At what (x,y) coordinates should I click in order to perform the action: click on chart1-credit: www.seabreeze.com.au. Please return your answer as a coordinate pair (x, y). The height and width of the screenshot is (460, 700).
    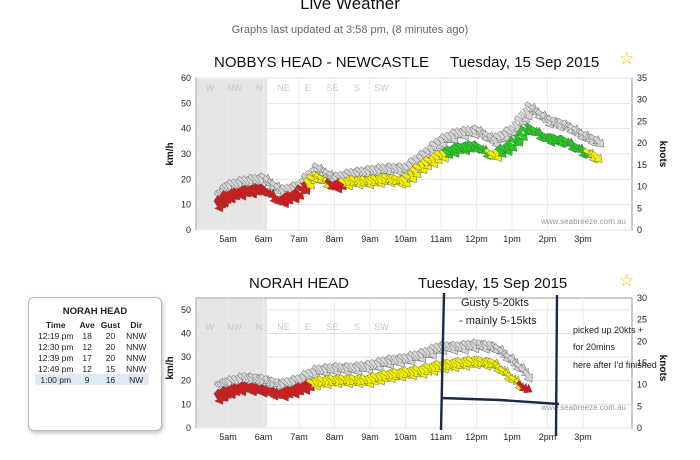
    Looking at the image, I should click on (583, 221).